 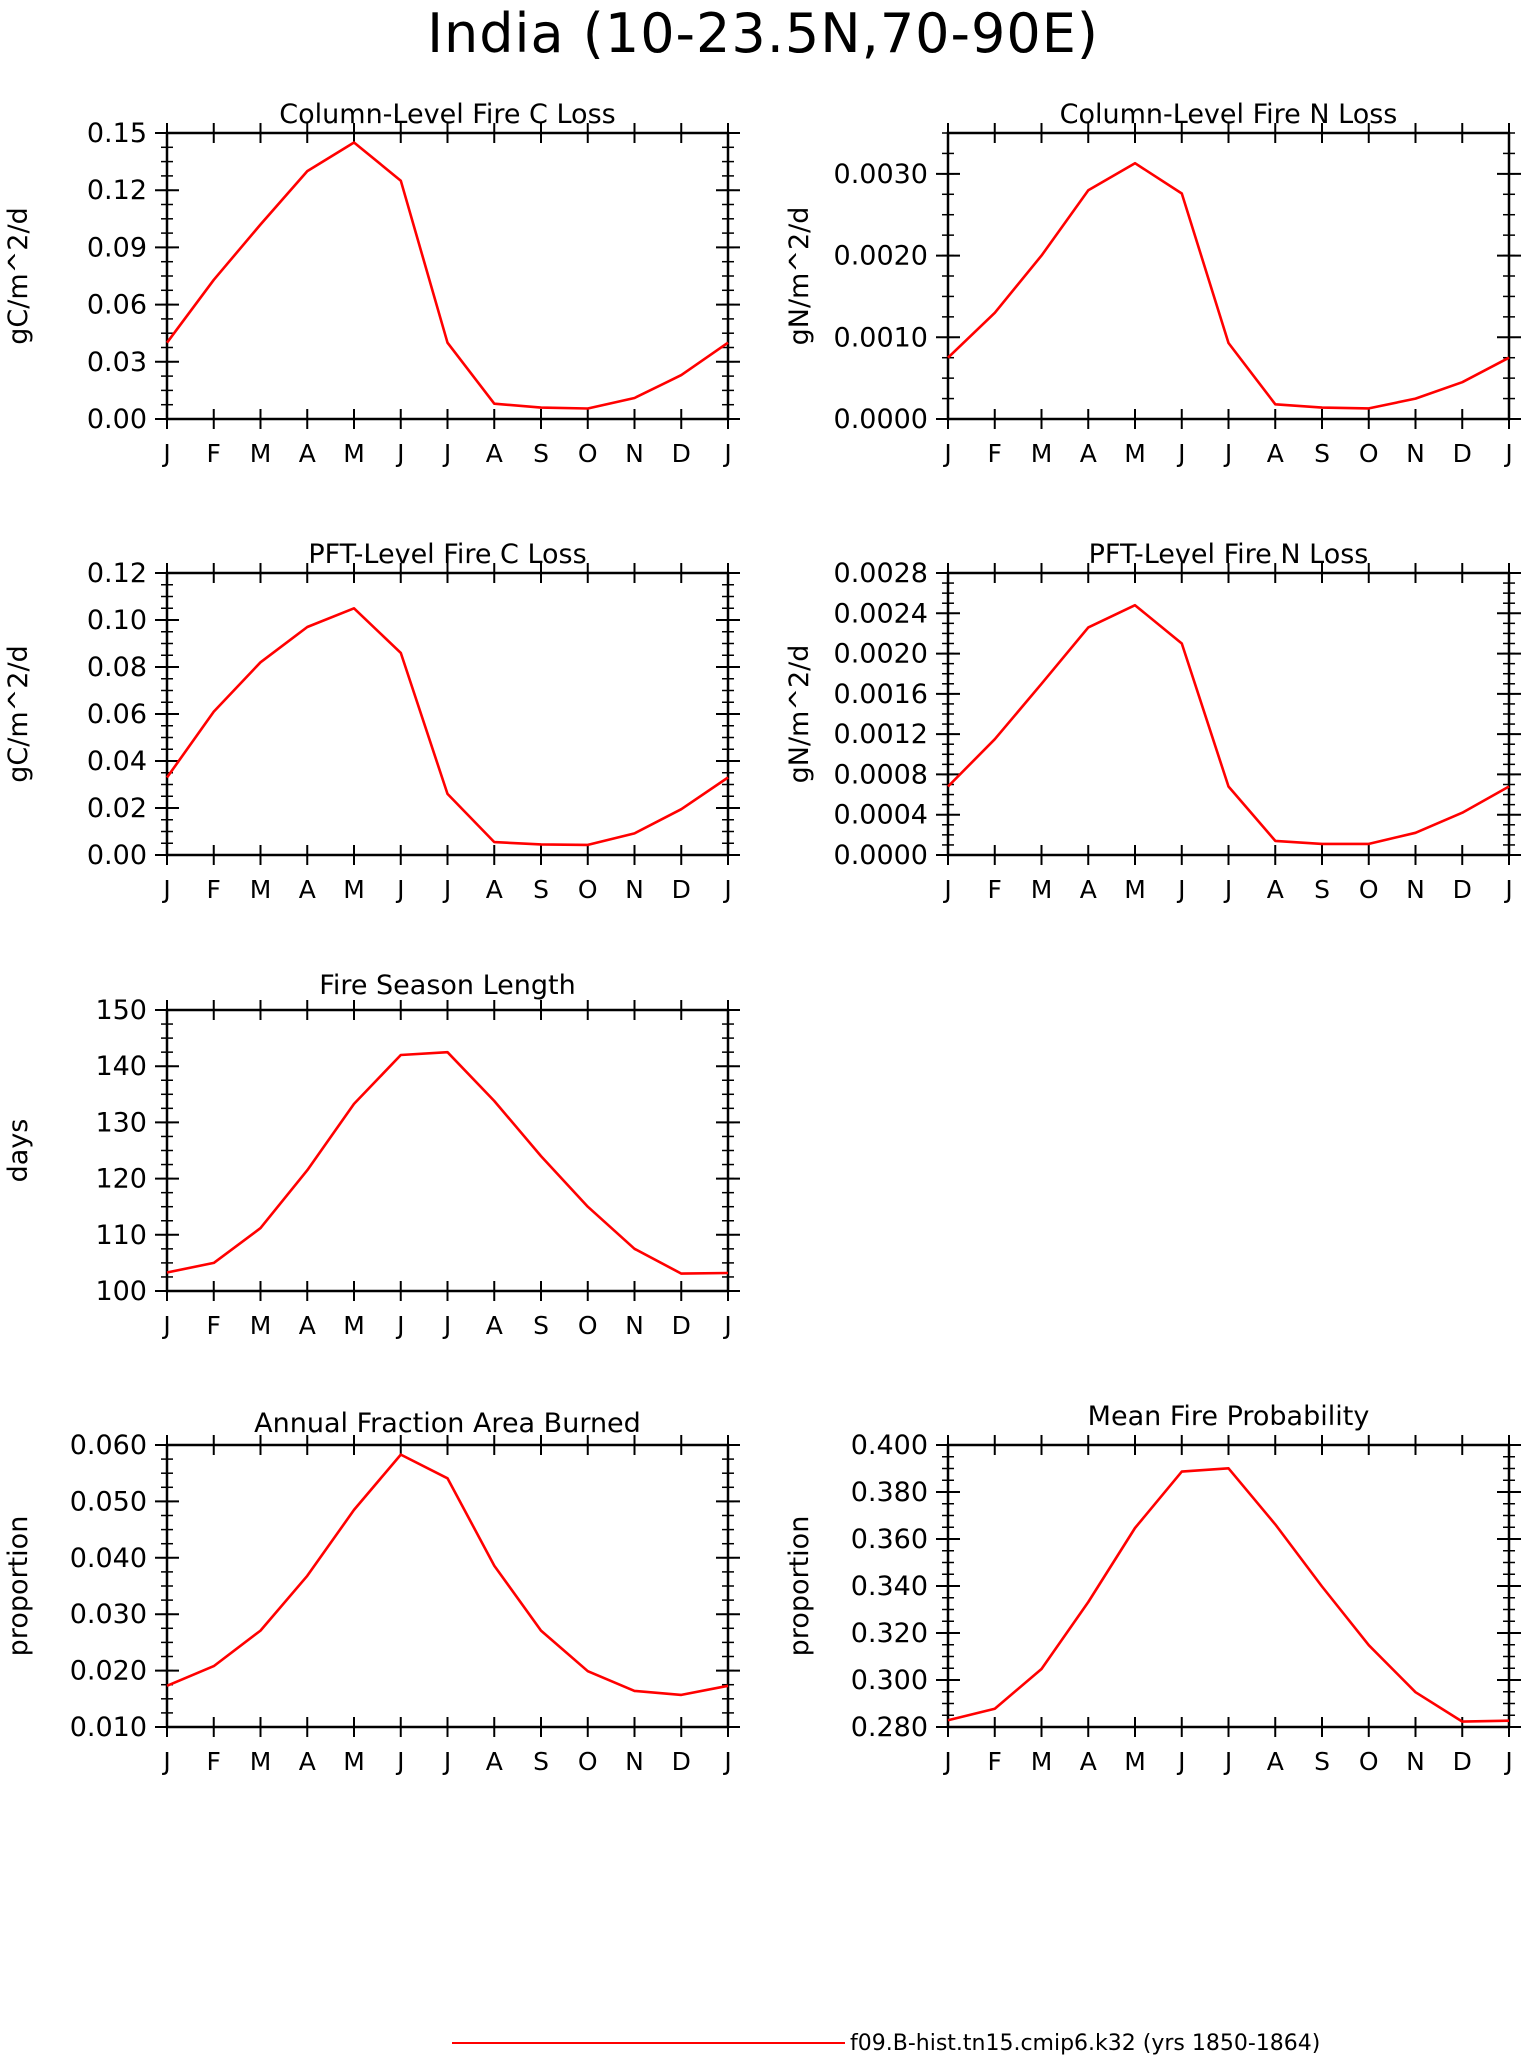 What do you see at coordinates (881, 855) in the screenshot?
I see `y-tick-label: 0.0000` at bounding box center [881, 855].